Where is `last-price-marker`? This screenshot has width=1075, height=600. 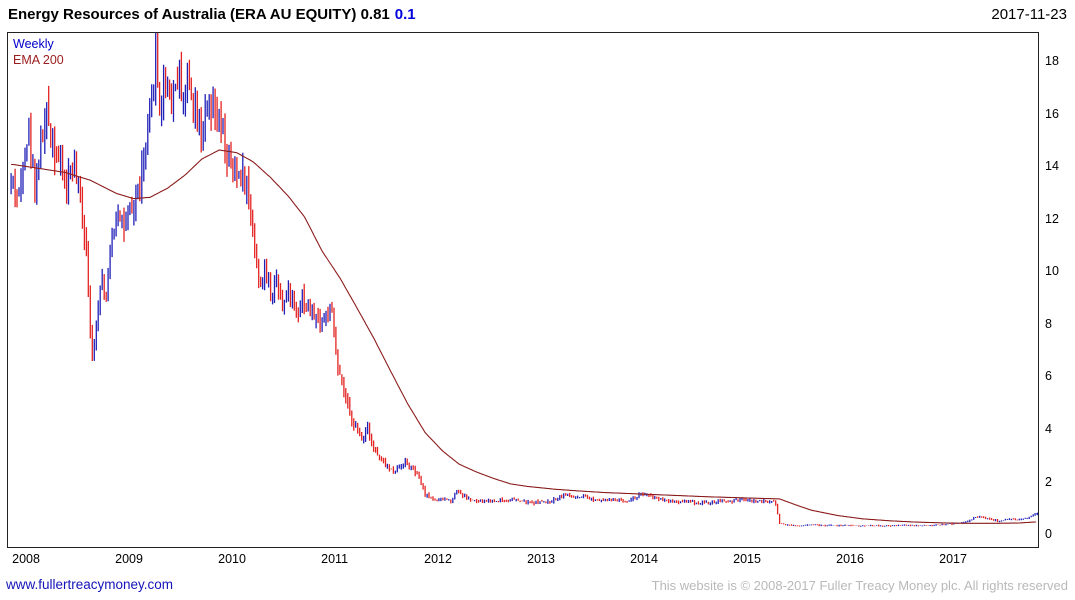
last-price-marker is located at coordinates (1038, 514).